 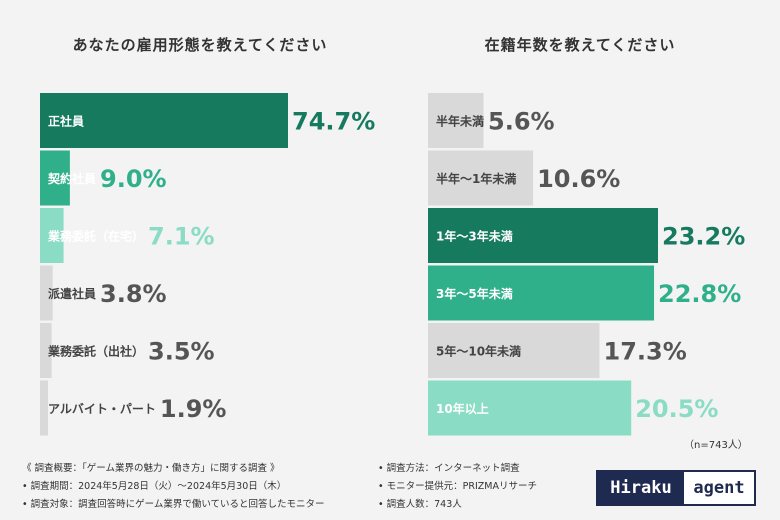 What do you see at coordinates (193, 409) in the screenshot?
I see `value-label: 1.9%` at bounding box center [193, 409].